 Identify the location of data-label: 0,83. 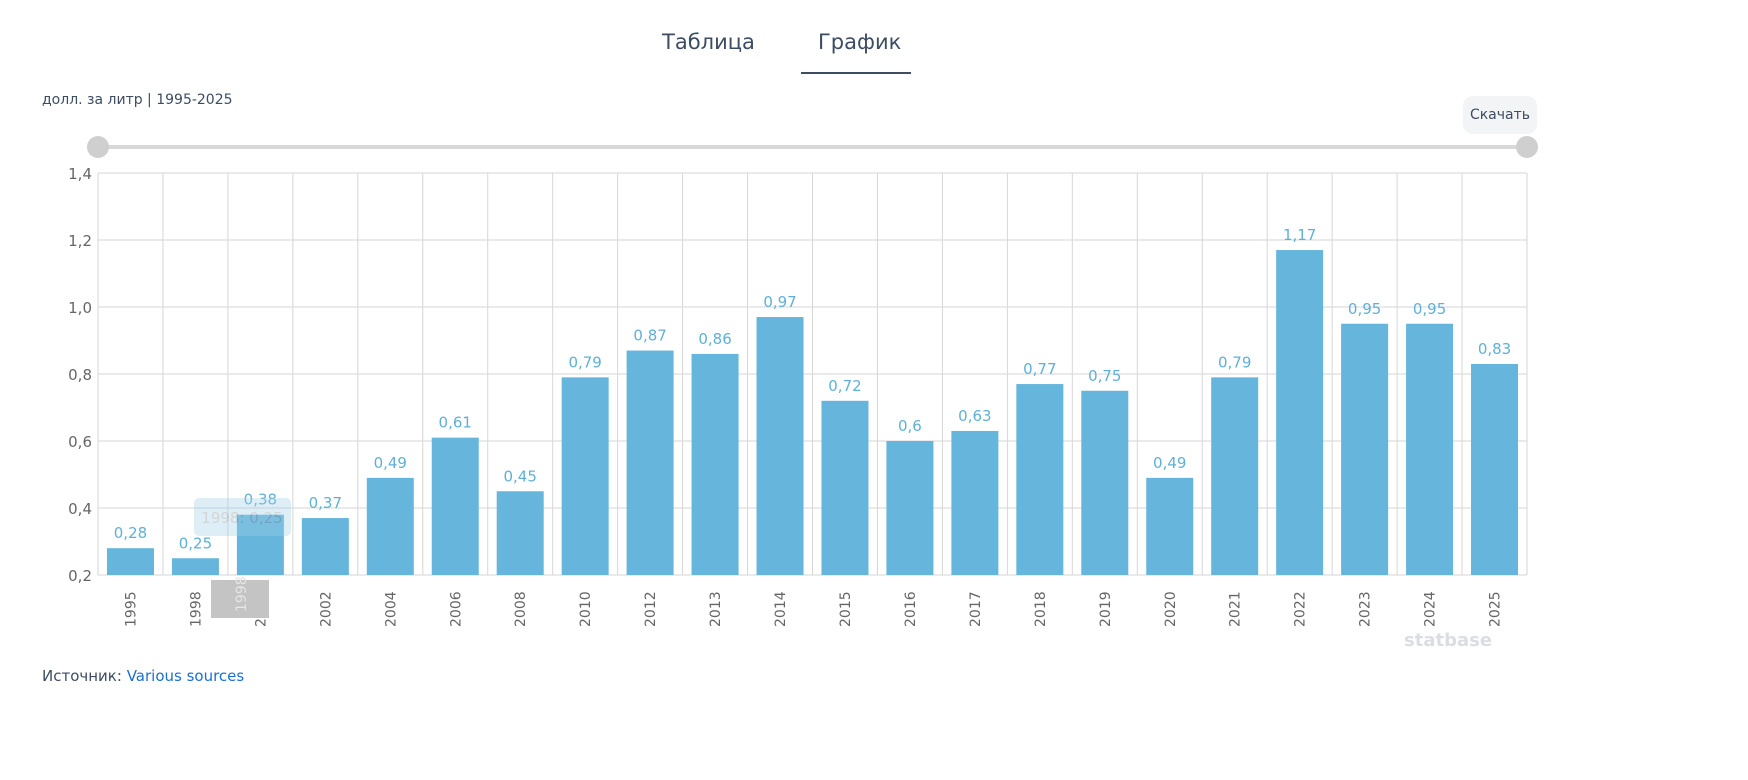
(1494, 349).